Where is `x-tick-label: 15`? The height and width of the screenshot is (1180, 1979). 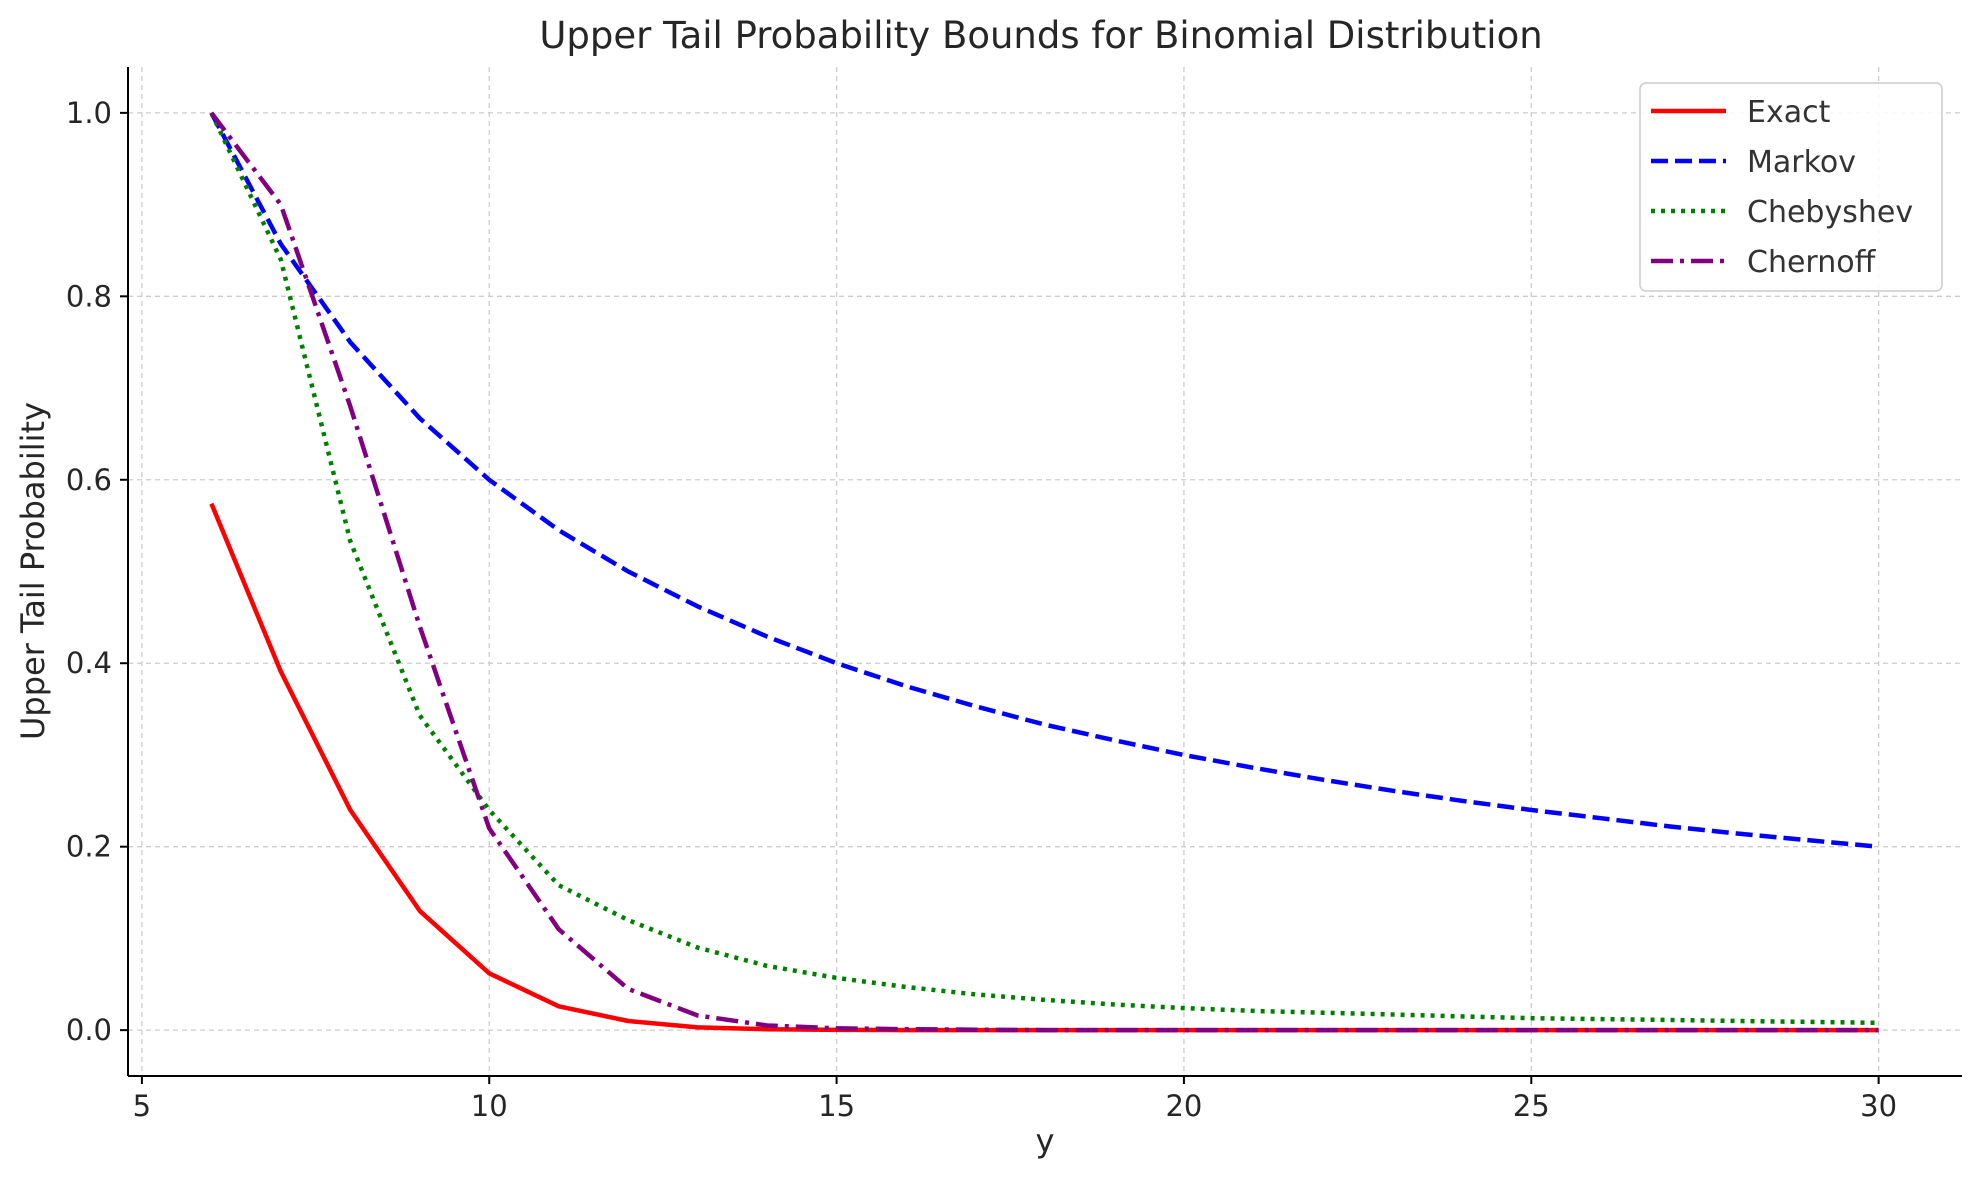 x-tick-label: 15 is located at coordinates (836, 1106).